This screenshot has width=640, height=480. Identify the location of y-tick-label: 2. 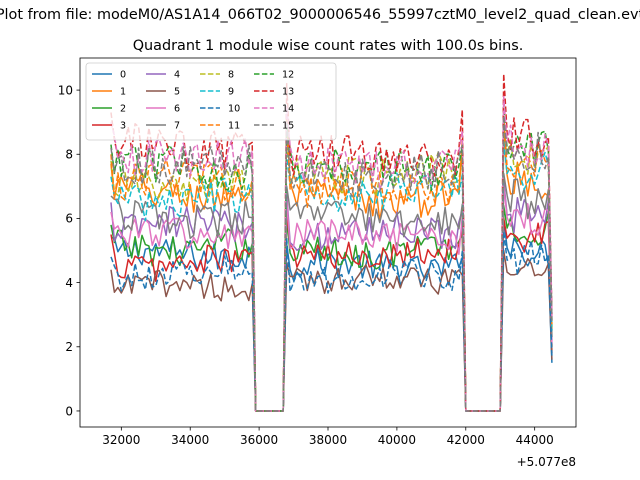
(69, 347).